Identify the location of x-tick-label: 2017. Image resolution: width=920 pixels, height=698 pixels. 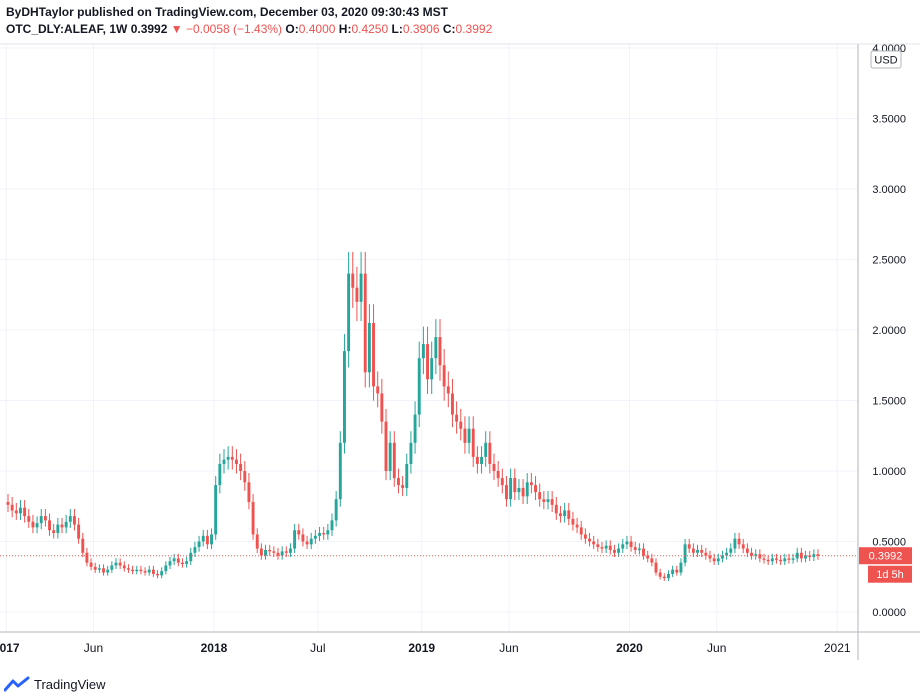
(10, 648).